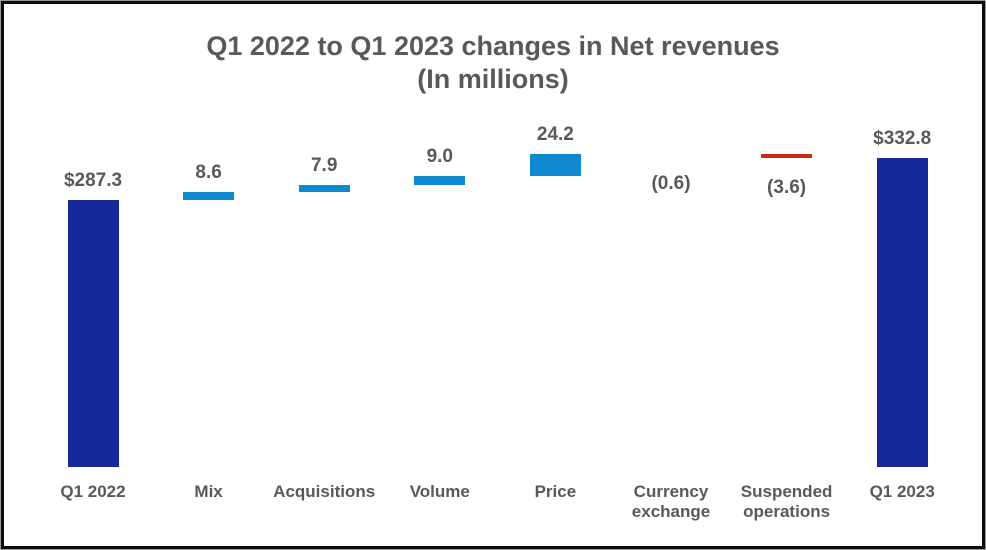  Describe the element at coordinates (324, 491) in the screenshot. I see `category-label-acquisitions: Acquisitions` at that location.